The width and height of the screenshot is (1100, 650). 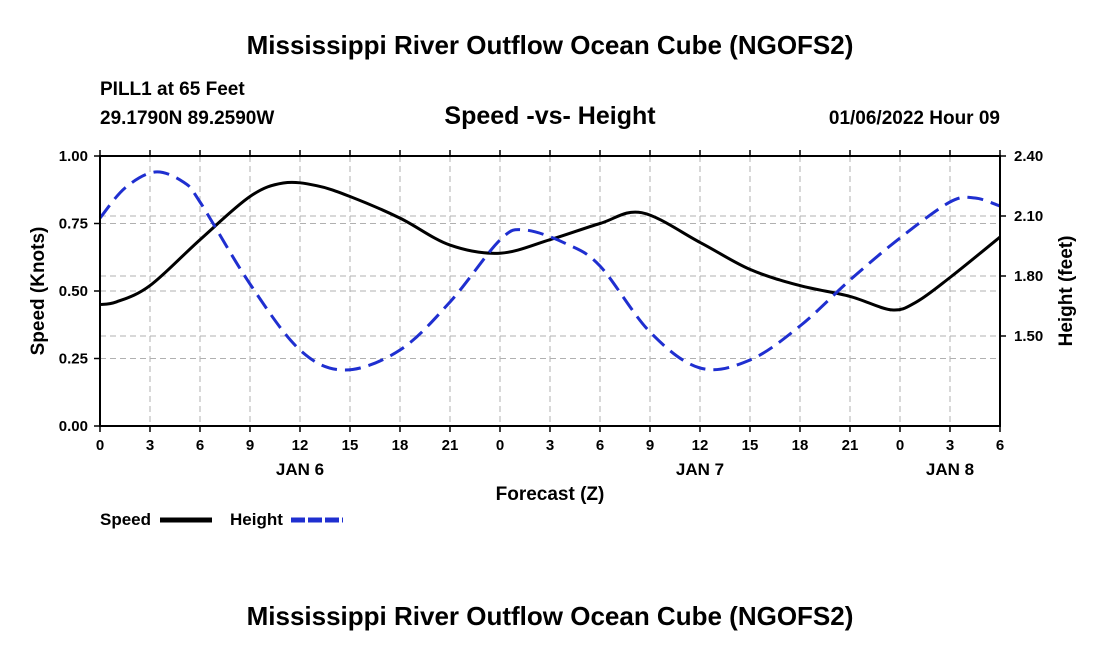 I want to click on y-axis-label: Speed (Knots), so click(x=38, y=291).